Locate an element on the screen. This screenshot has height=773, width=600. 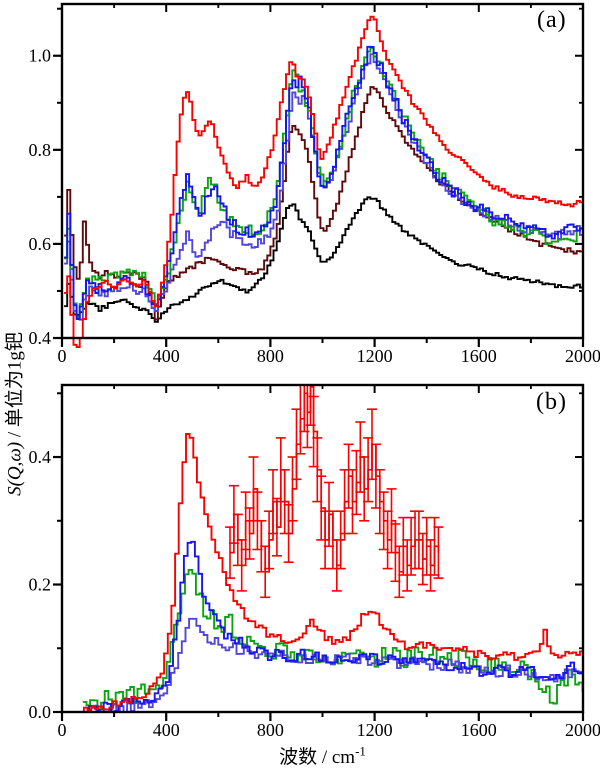
panel-a-x-tick-label: 800 is located at coordinates (270, 356).